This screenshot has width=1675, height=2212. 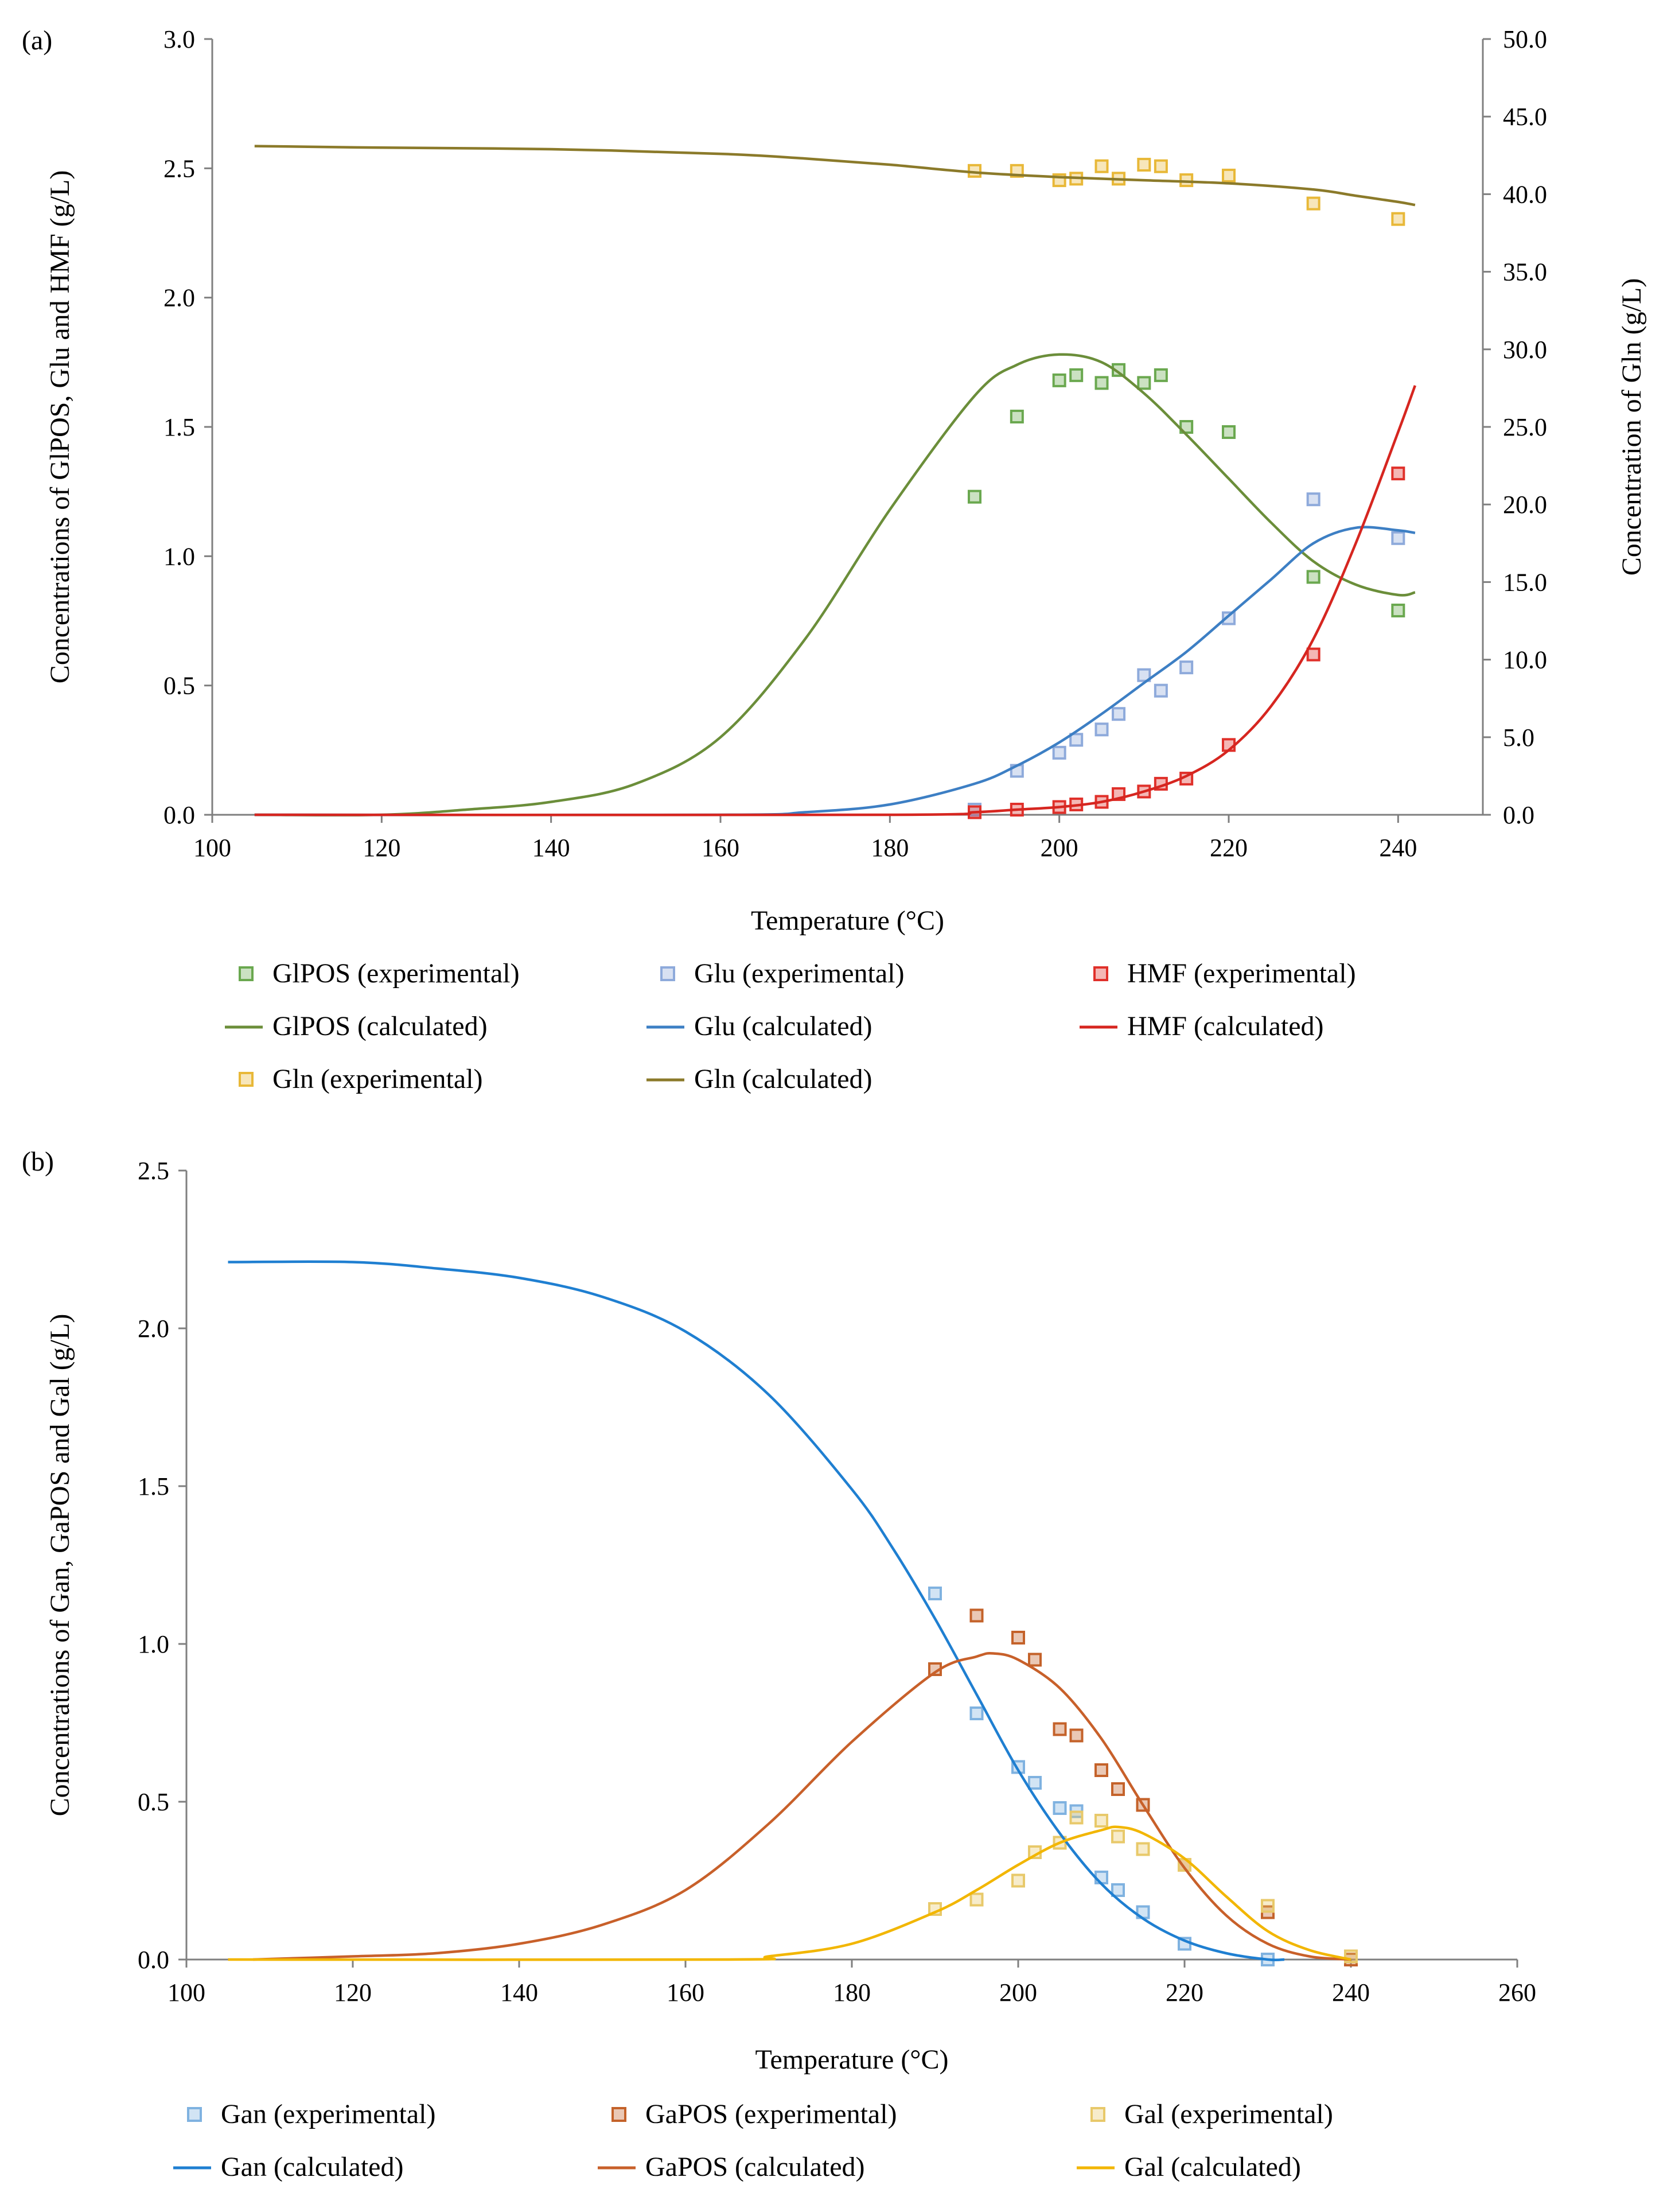 What do you see at coordinates (377, 1079) in the screenshot?
I see `legend-label: Gln (experimental)` at bounding box center [377, 1079].